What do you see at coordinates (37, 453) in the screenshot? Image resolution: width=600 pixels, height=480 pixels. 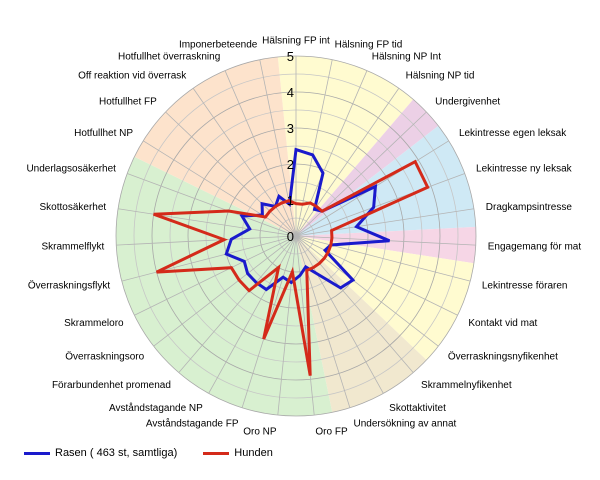 I see `legend-swatch-breed` at bounding box center [37, 453].